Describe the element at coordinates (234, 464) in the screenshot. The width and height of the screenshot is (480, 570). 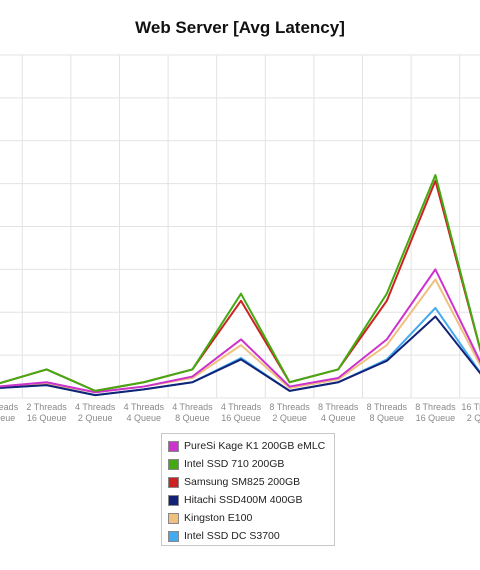
I see `legend-label: Intel SSD 710 200GB` at that location.